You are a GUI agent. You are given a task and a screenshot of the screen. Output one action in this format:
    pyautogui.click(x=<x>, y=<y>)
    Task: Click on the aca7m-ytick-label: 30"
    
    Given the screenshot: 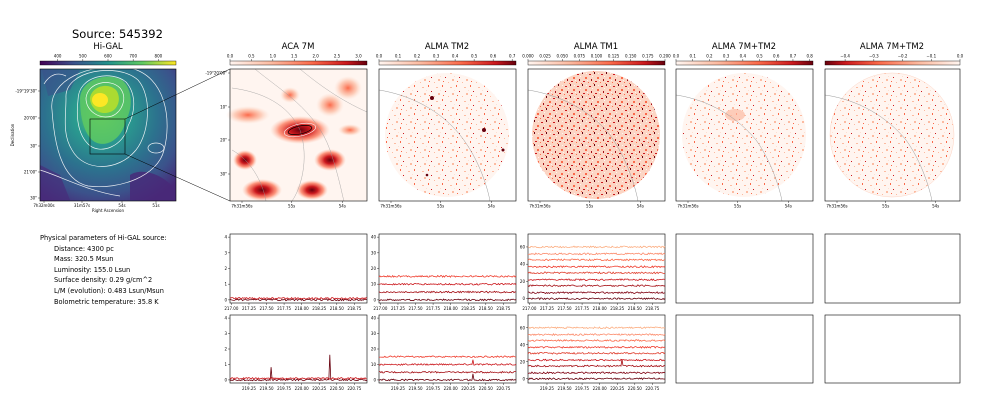 What is the action you would take?
    pyautogui.click(x=223, y=174)
    